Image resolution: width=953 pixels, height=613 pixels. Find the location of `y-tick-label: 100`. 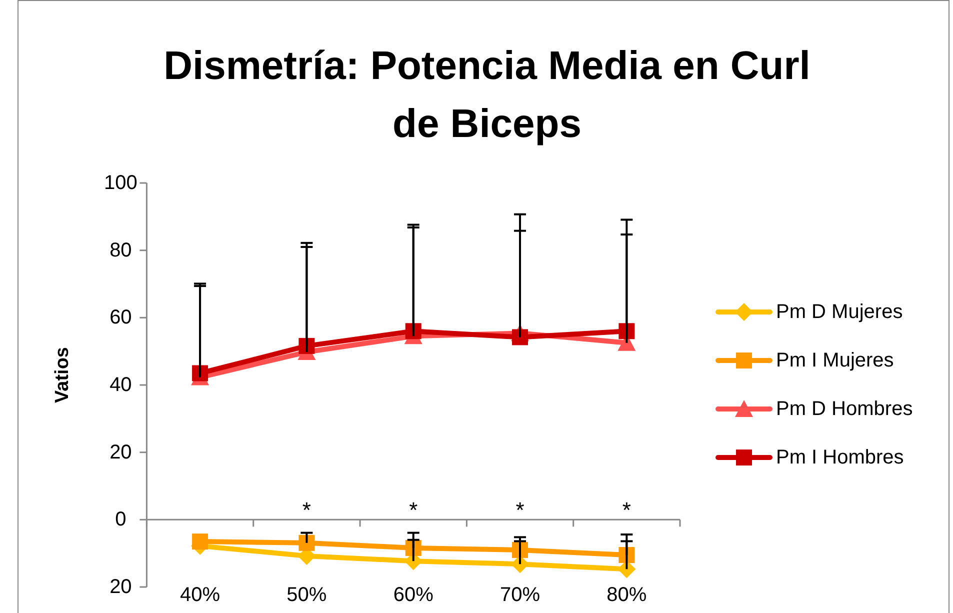

y-tick-label: 100 is located at coordinates (121, 183).